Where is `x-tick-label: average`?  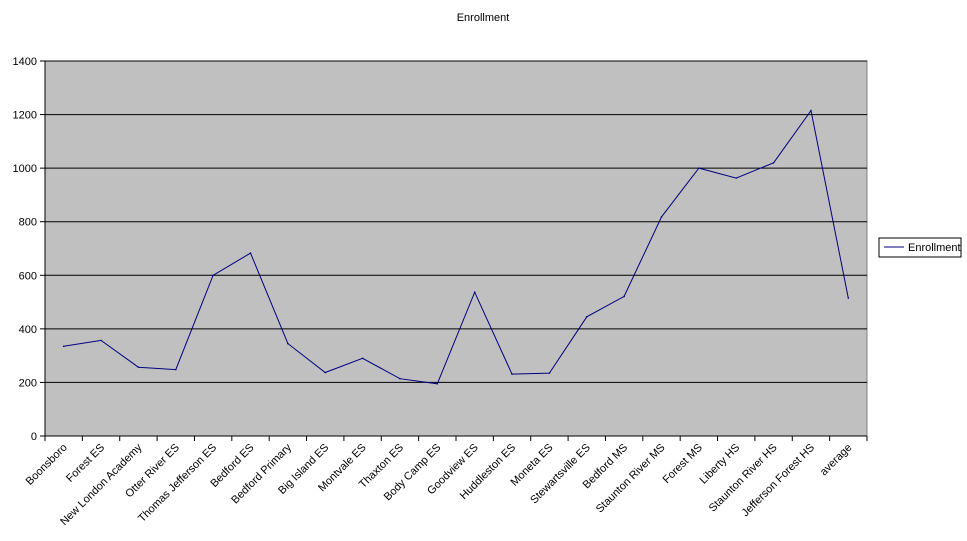
x-tick-label: average is located at coordinates (836, 460).